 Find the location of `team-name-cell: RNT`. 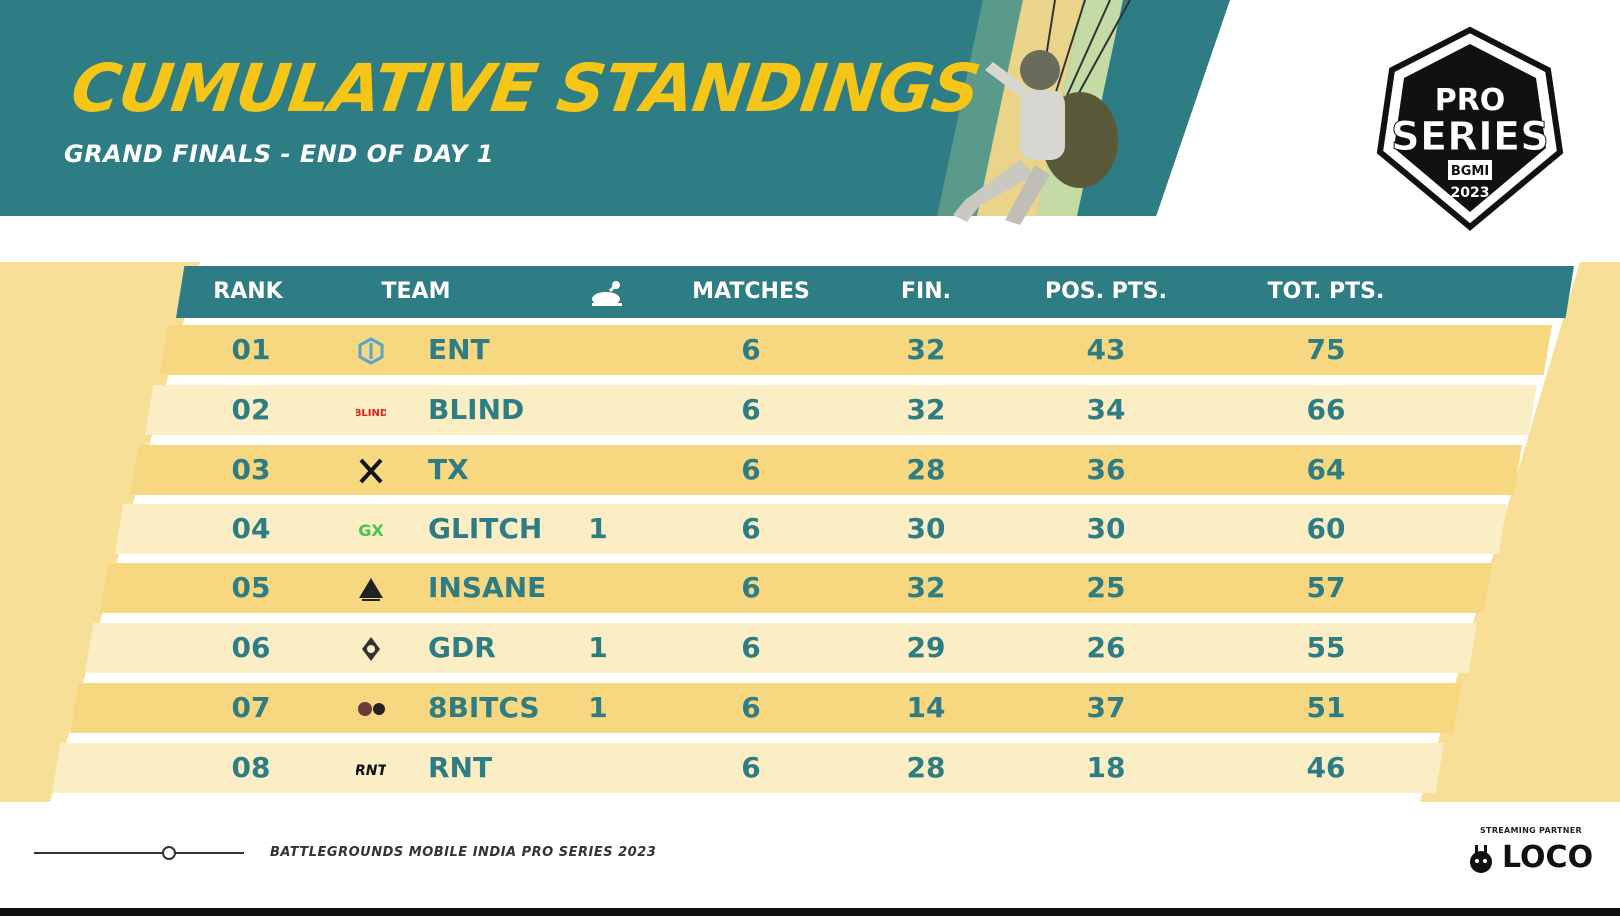

team-name-cell: RNT is located at coordinates (460, 767).